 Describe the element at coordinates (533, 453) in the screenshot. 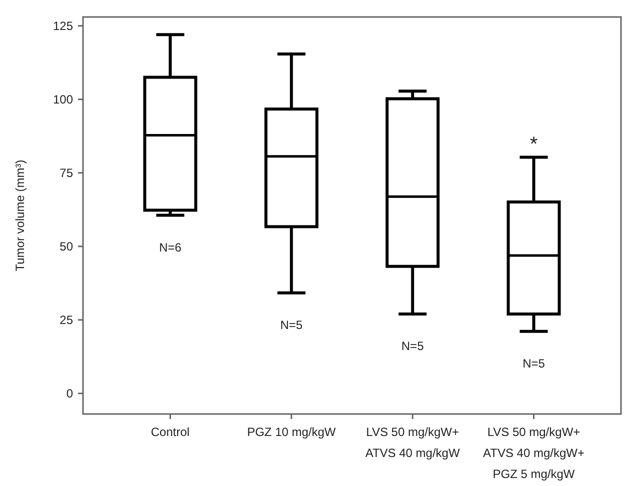

I see `x-tick-label: LVS 50 mg/kgW+ ATVS 40 mg/kgW+ PGZ 5 mg/kgW` at that location.